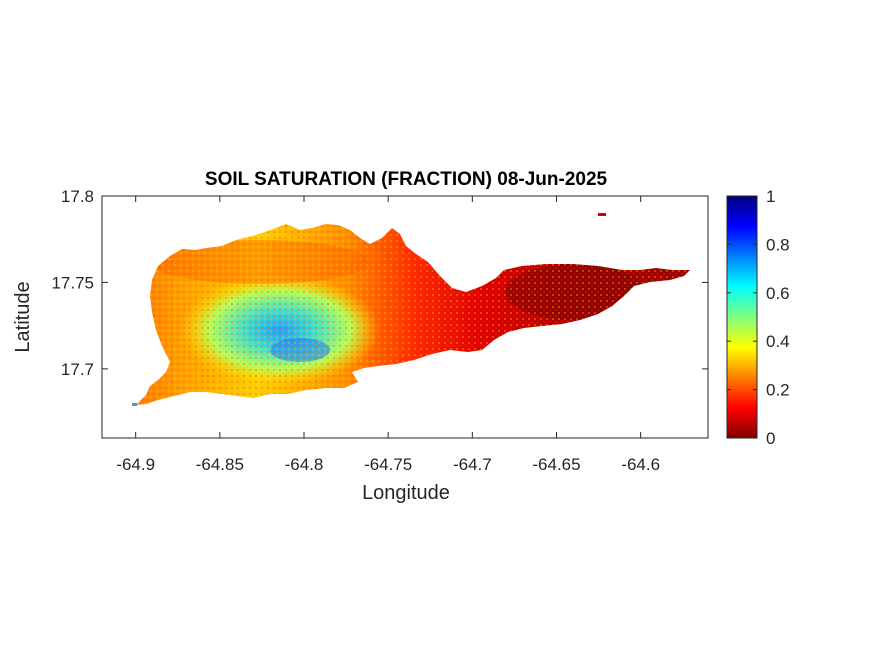  I want to click on colorbar-gradient, so click(742, 317).